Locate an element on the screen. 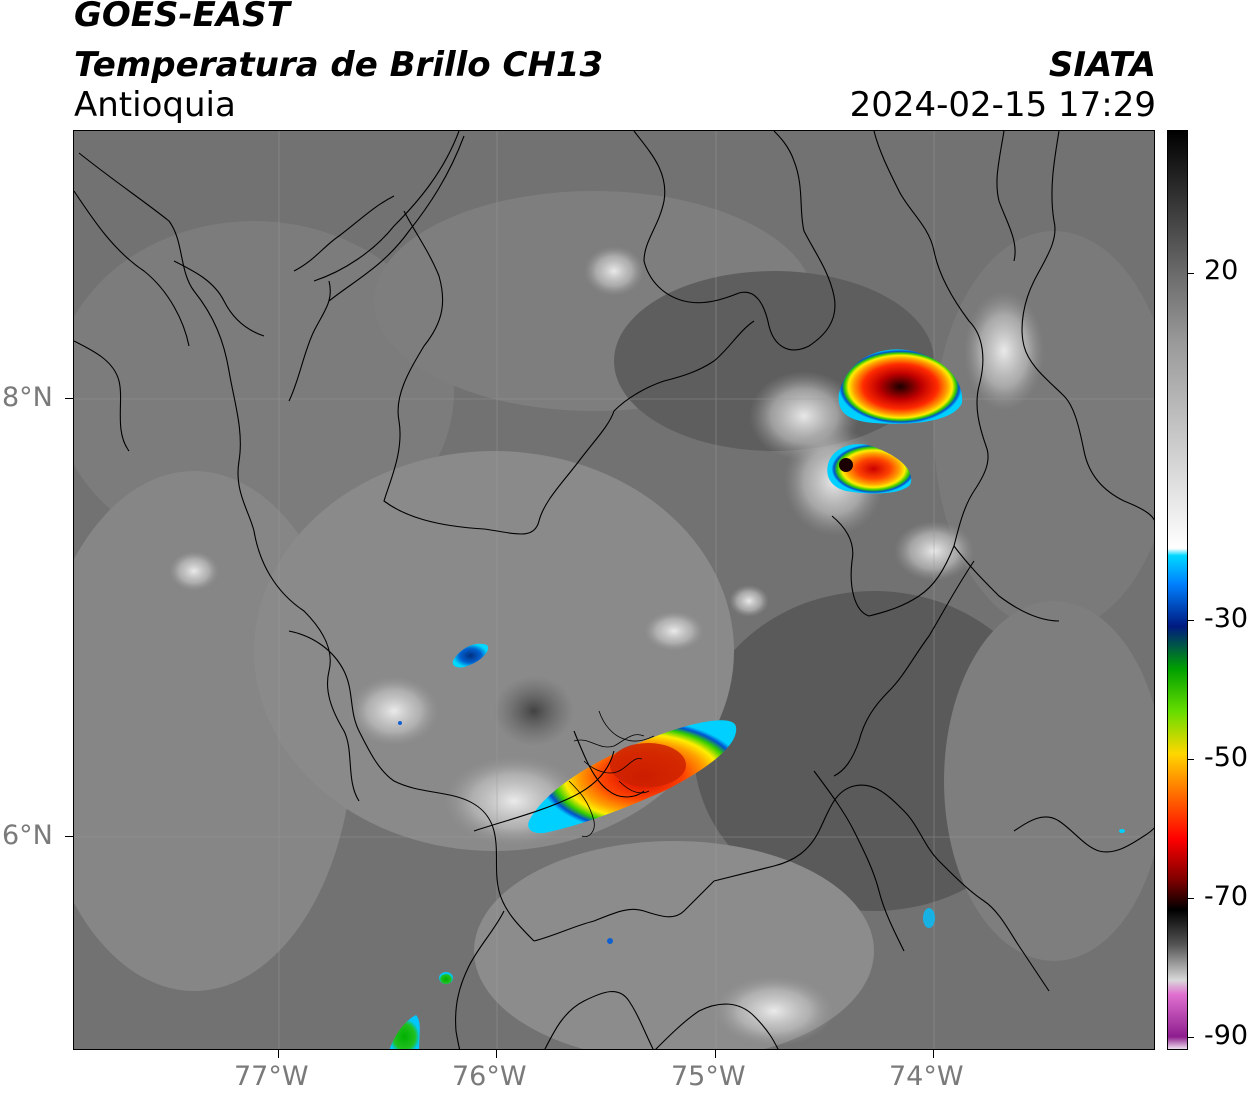  tick-74w is located at coordinates (933, 1054).